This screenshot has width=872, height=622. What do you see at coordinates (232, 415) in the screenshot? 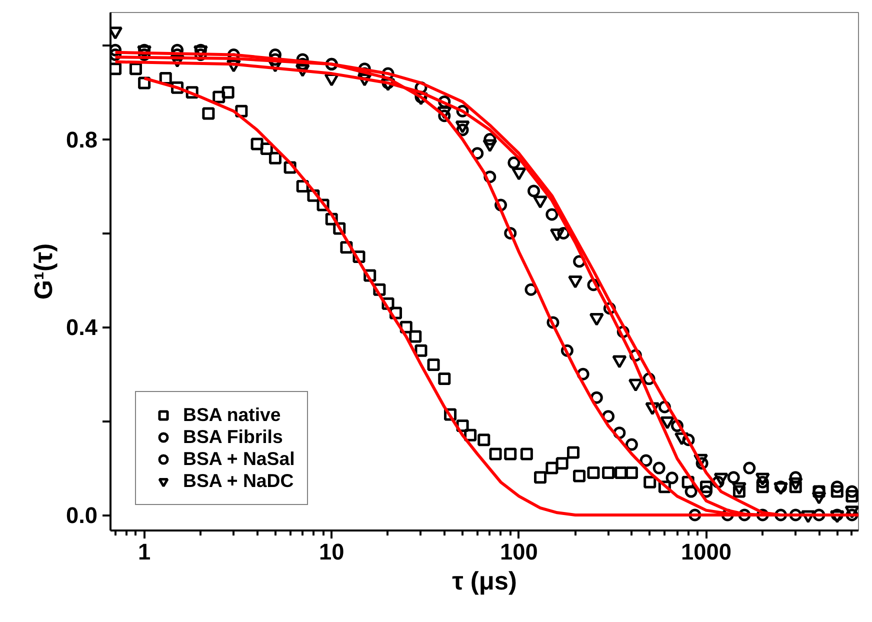
I see `legend-label: BSA native` at bounding box center [232, 415].